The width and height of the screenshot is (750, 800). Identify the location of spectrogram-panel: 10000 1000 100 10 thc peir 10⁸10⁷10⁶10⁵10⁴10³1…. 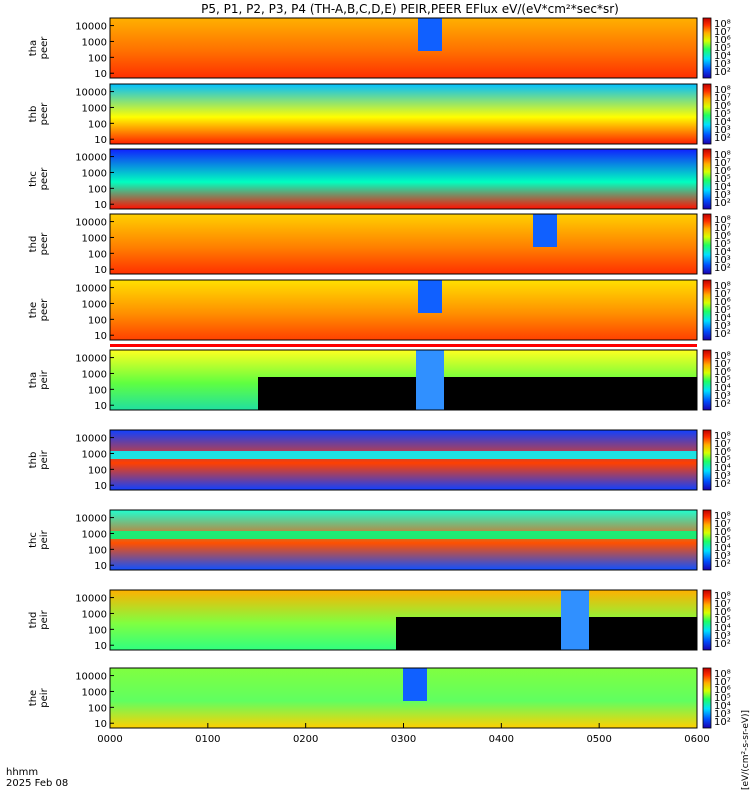
(379, 540).